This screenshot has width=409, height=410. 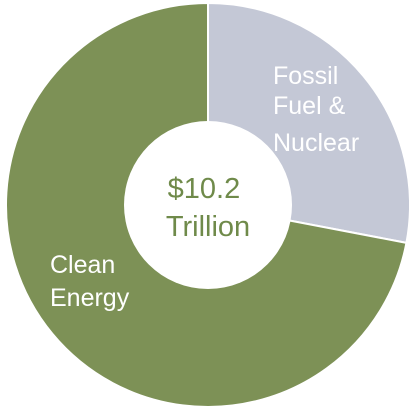 I want to click on slice-label-clean-line-1: Clean, so click(x=82, y=265).